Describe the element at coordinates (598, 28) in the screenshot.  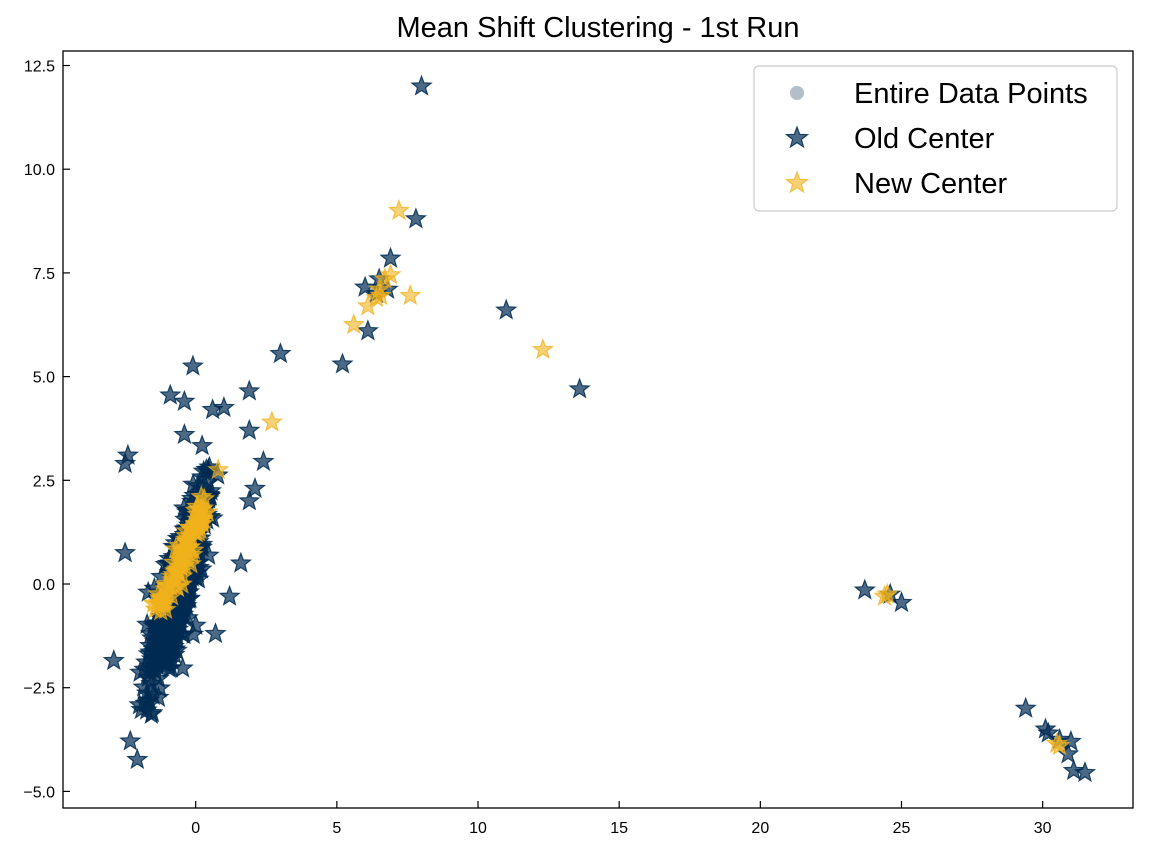
I see `chart-title: Mean Shift Clustering - 1st Run` at that location.